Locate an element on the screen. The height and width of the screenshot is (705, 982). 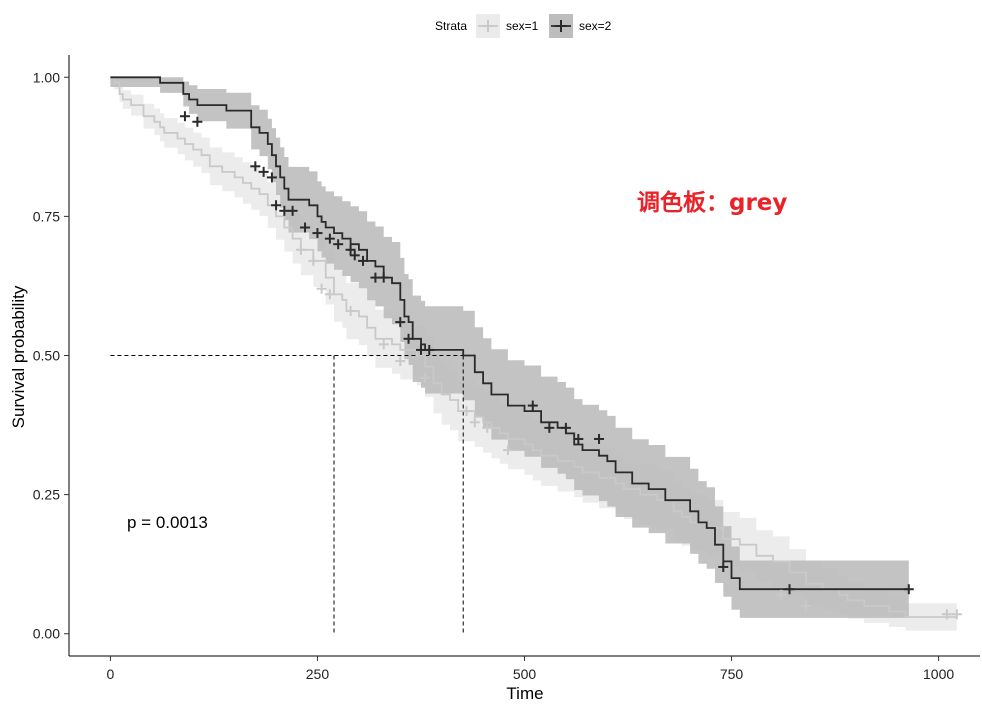
y-tick-label: 1.00 is located at coordinates (46, 77).